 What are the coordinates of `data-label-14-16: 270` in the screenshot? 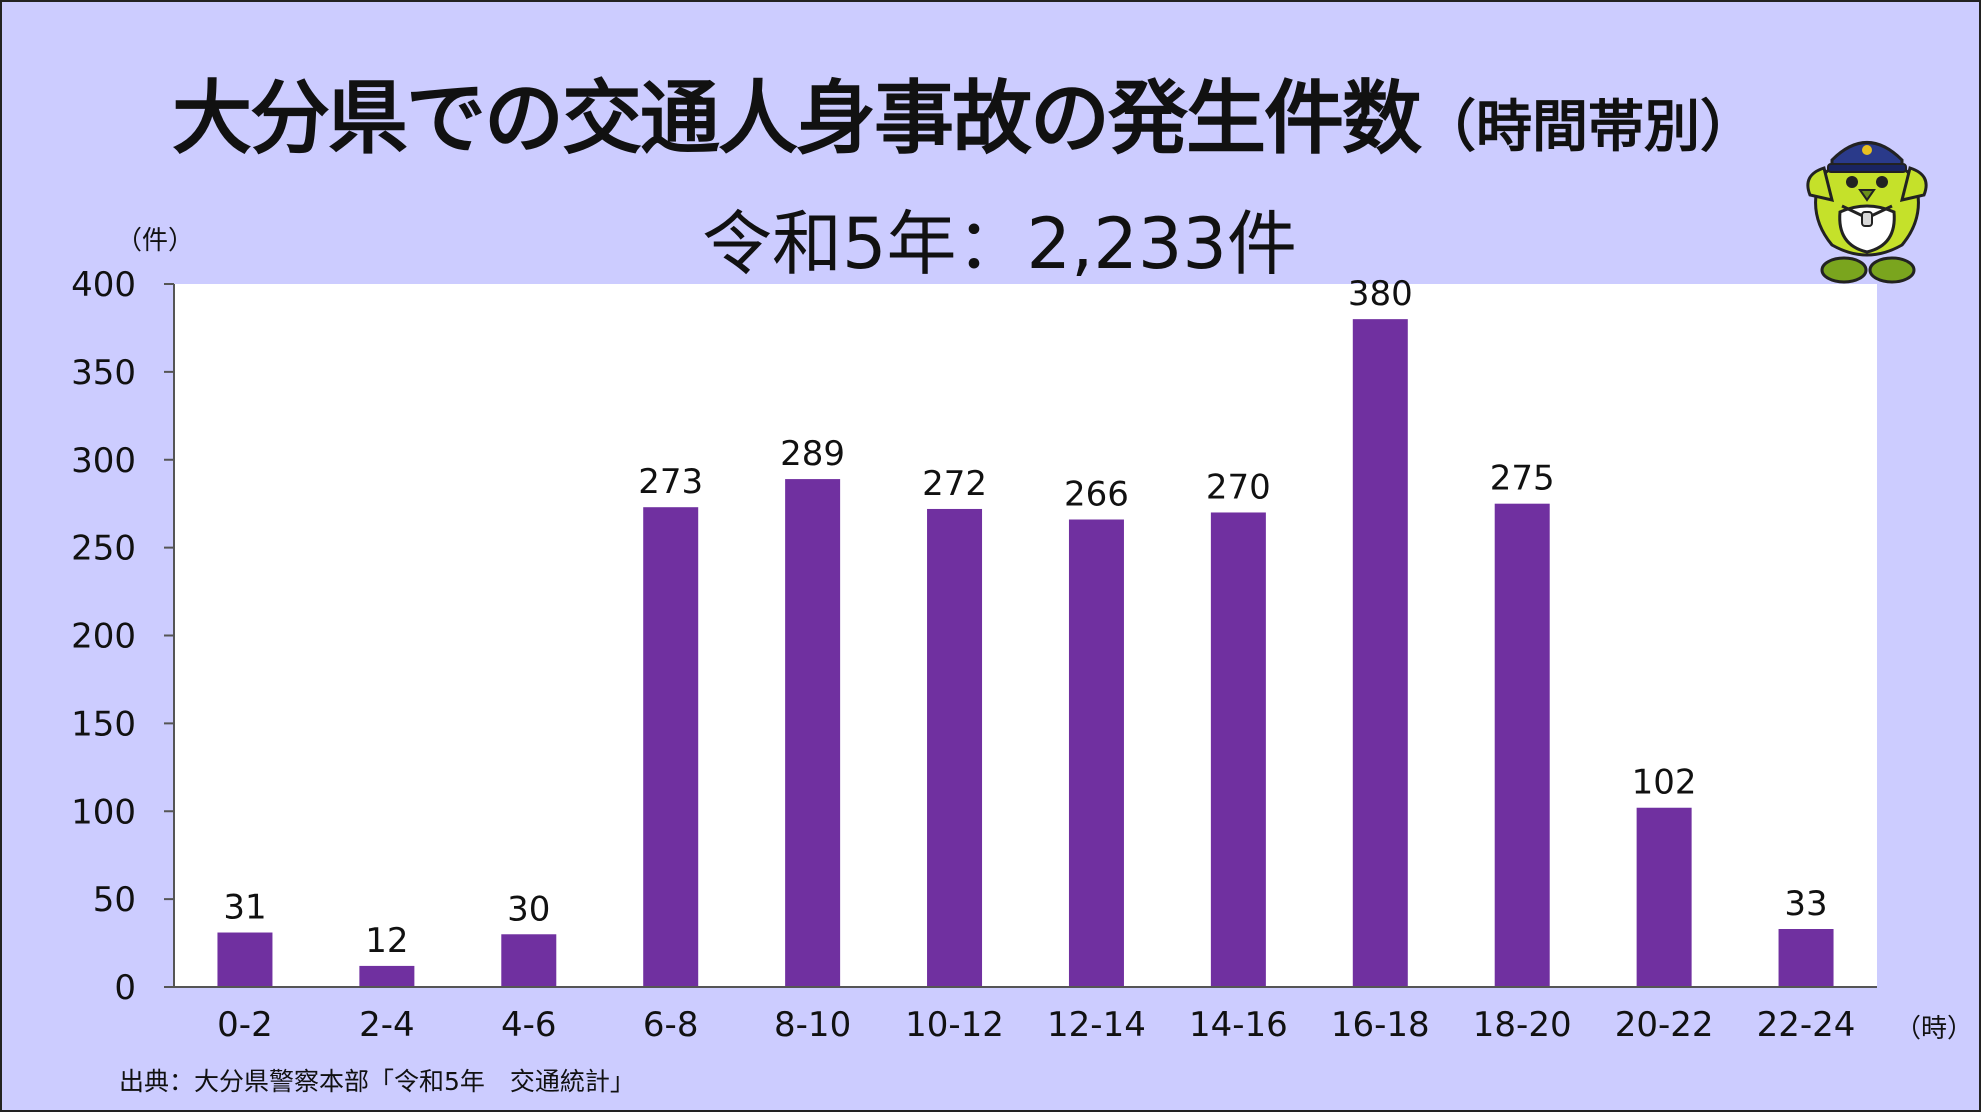 It's located at (1238, 487).